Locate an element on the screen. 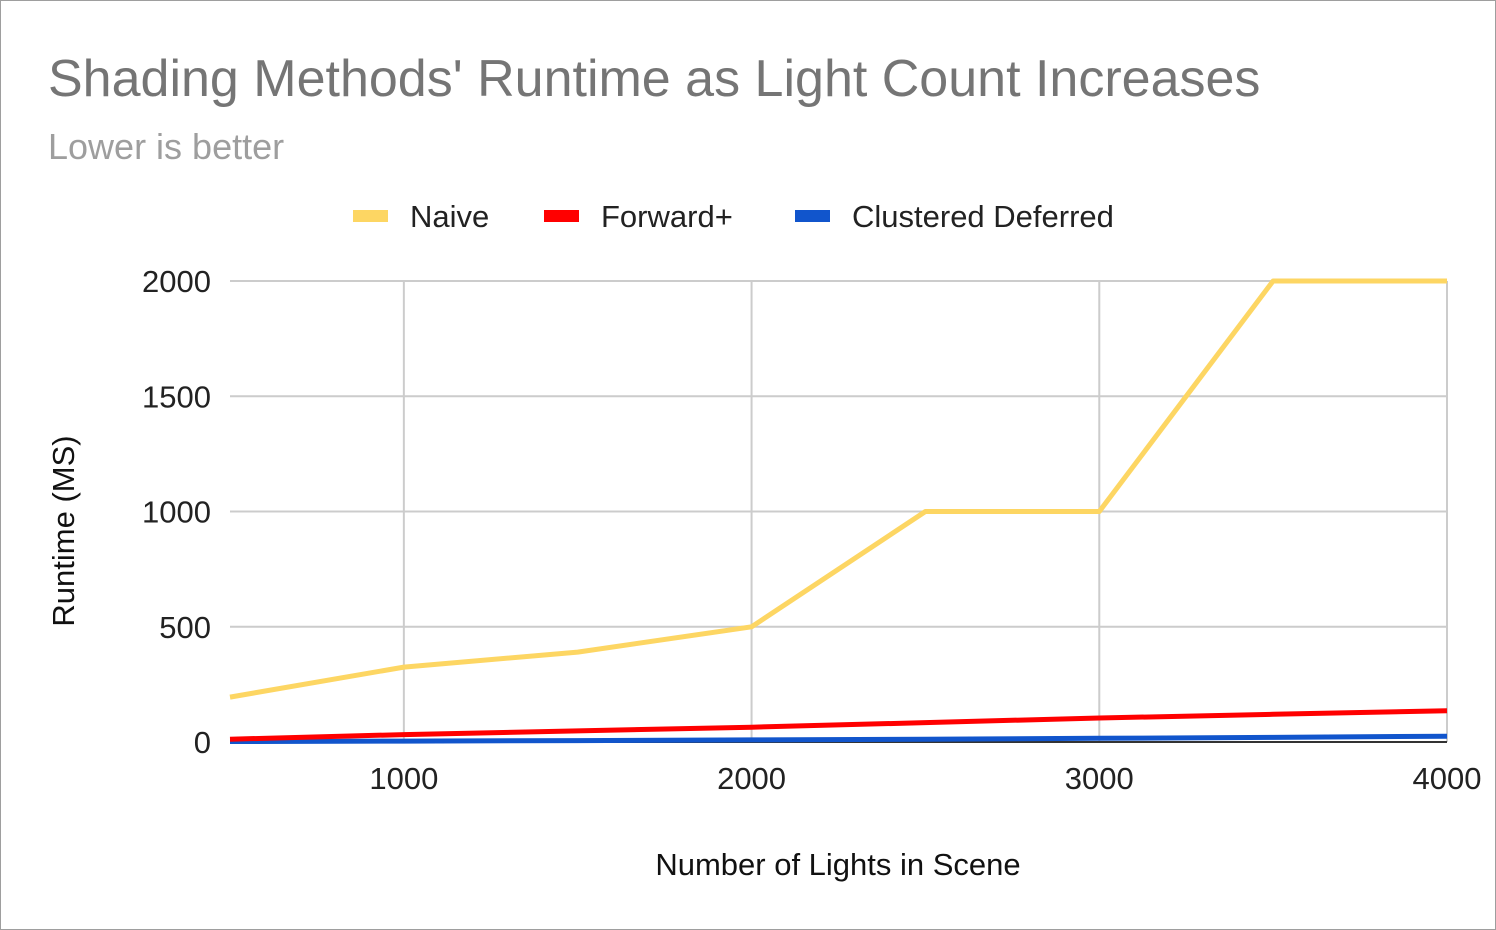 Image resolution: width=1496 pixels, height=930 pixels. legend-label: Forward+ is located at coordinates (667, 216).